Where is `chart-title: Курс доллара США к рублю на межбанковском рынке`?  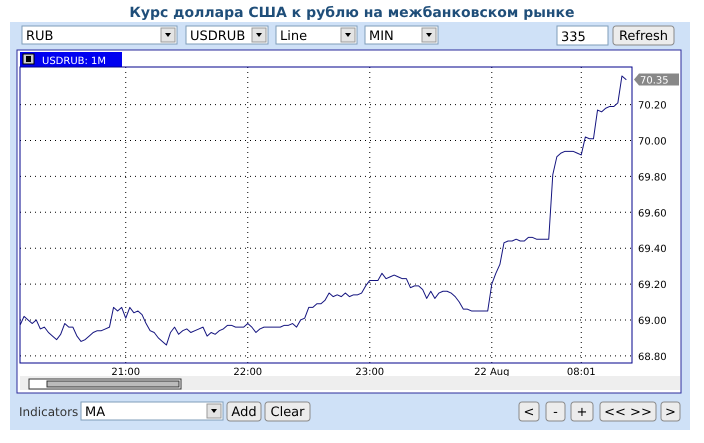
chart-title: Курс доллара США к рублю на межбанковском рынке is located at coordinates (352, 13).